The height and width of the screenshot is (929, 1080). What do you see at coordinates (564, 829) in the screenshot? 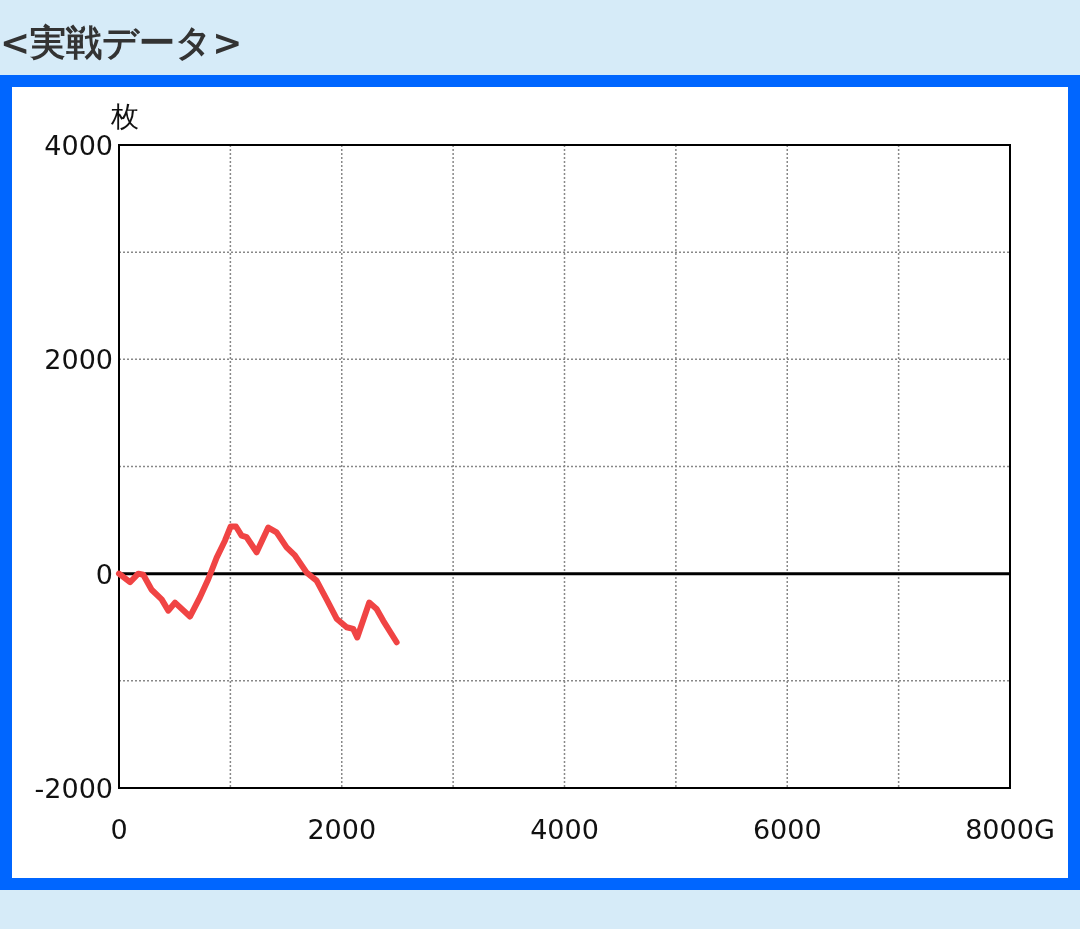
I see `x-tick-label: 4000` at bounding box center [564, 829].